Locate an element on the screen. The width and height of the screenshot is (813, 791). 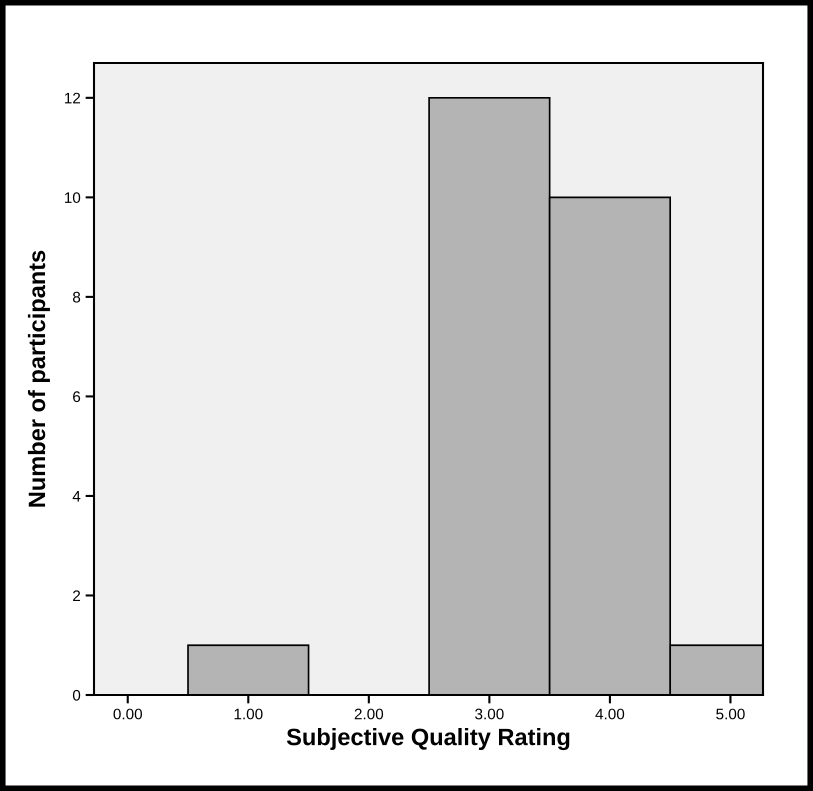
x-axis-title: Subjective Quality Rating is located at coordinates (428, 739).